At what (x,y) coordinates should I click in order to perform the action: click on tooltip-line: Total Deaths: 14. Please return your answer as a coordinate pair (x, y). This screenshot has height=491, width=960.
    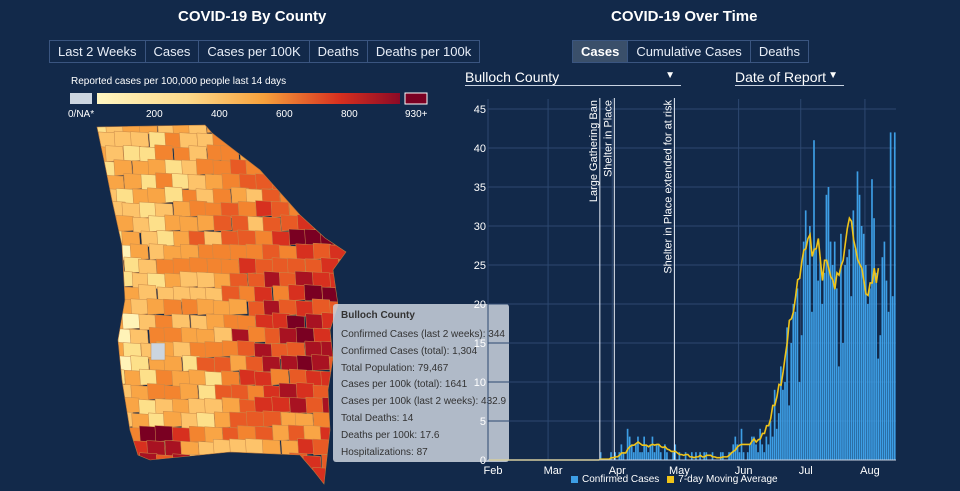
    Looking at the image, I should click on (377, 418).